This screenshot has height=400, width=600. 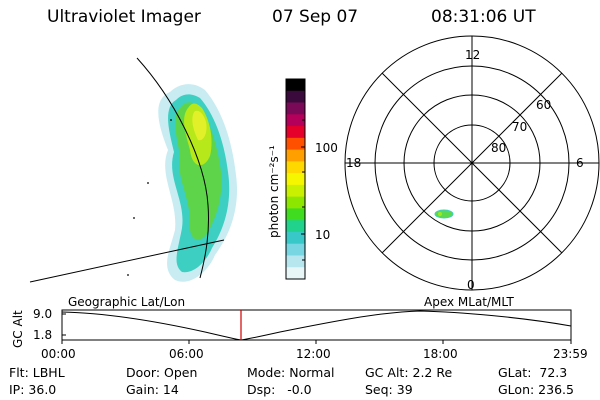 I want to click on status-dsp: Dsp: -0.0, so click(x=279, y=389).